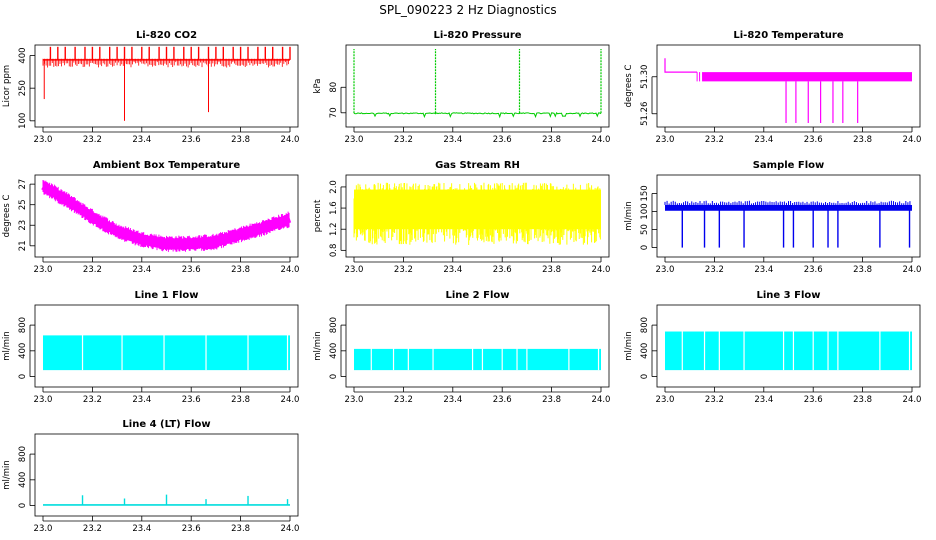 The height and width of the screenshot is (540, 936). I want to click on y-tick-label: 23, so click(23, 225).